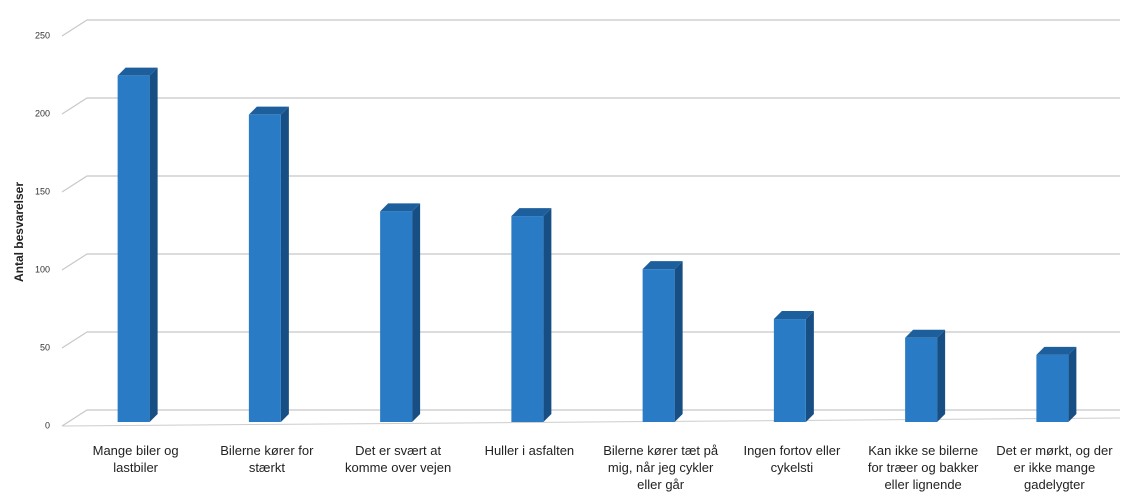  I want to click on y-tick-label: 200, so click(42, 113).